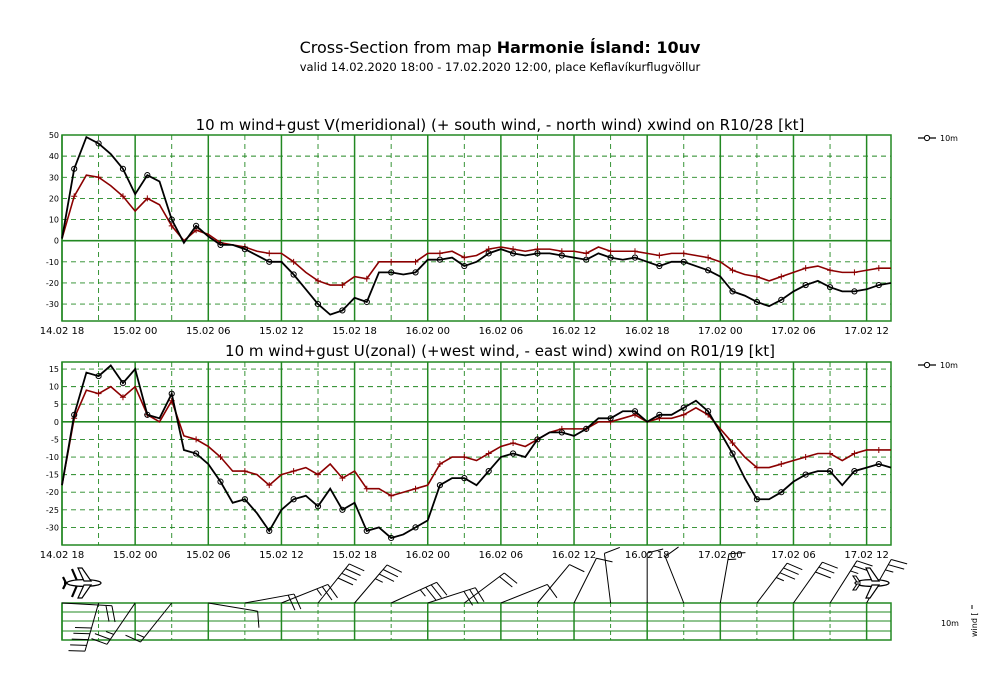 This screenshot has width=1000, height=679. I want to click on zonal-xtick-label: 16.02 06, so click(501, 555).